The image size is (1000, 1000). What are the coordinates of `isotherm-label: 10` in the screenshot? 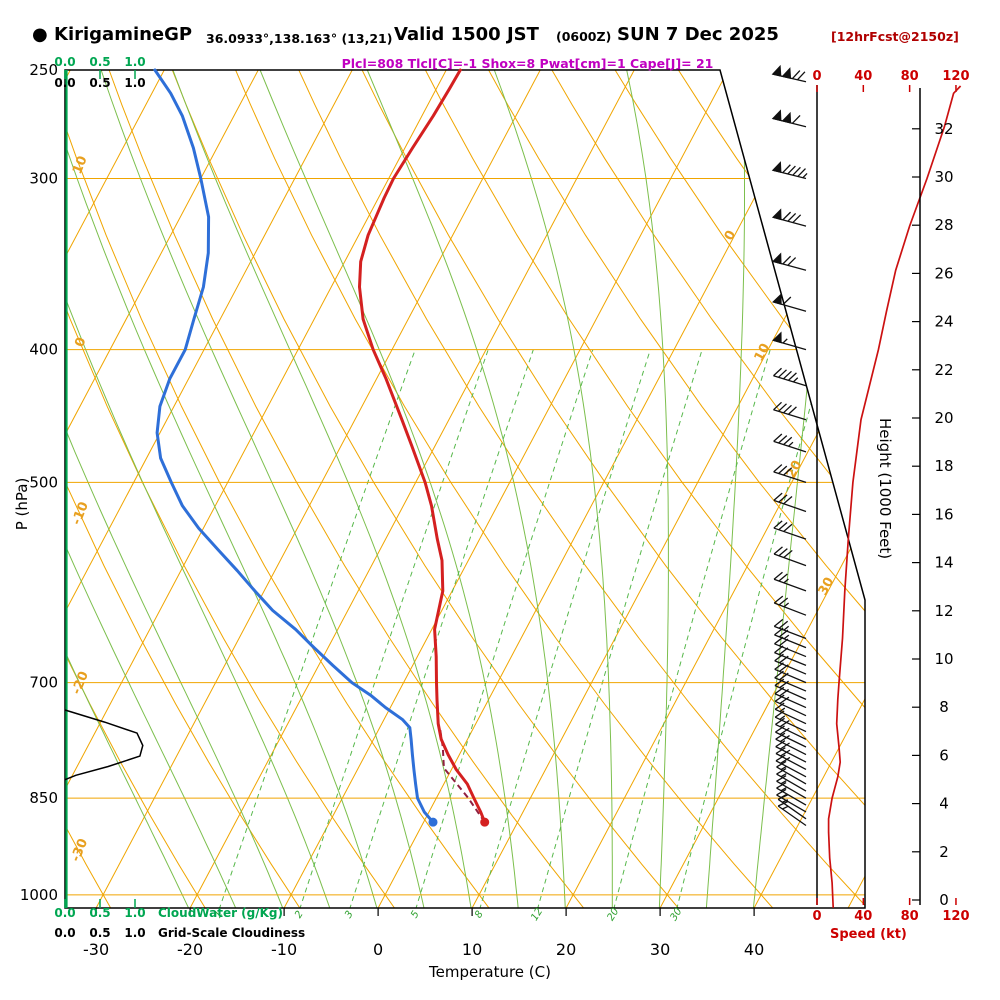 It's located at (763, 352).